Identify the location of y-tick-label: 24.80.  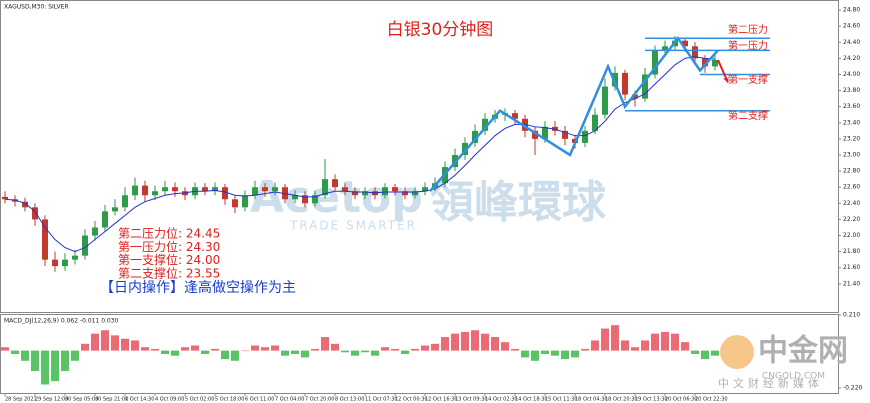
(851, 10).